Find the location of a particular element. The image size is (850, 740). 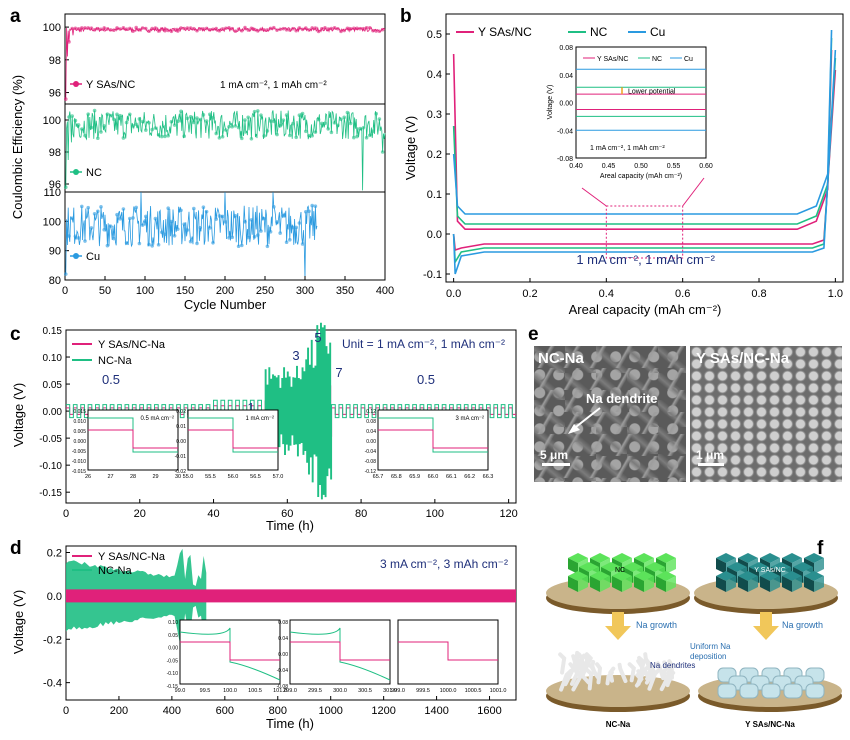

legend-label: Y SAs/NC is located at coordinates (505, 32).